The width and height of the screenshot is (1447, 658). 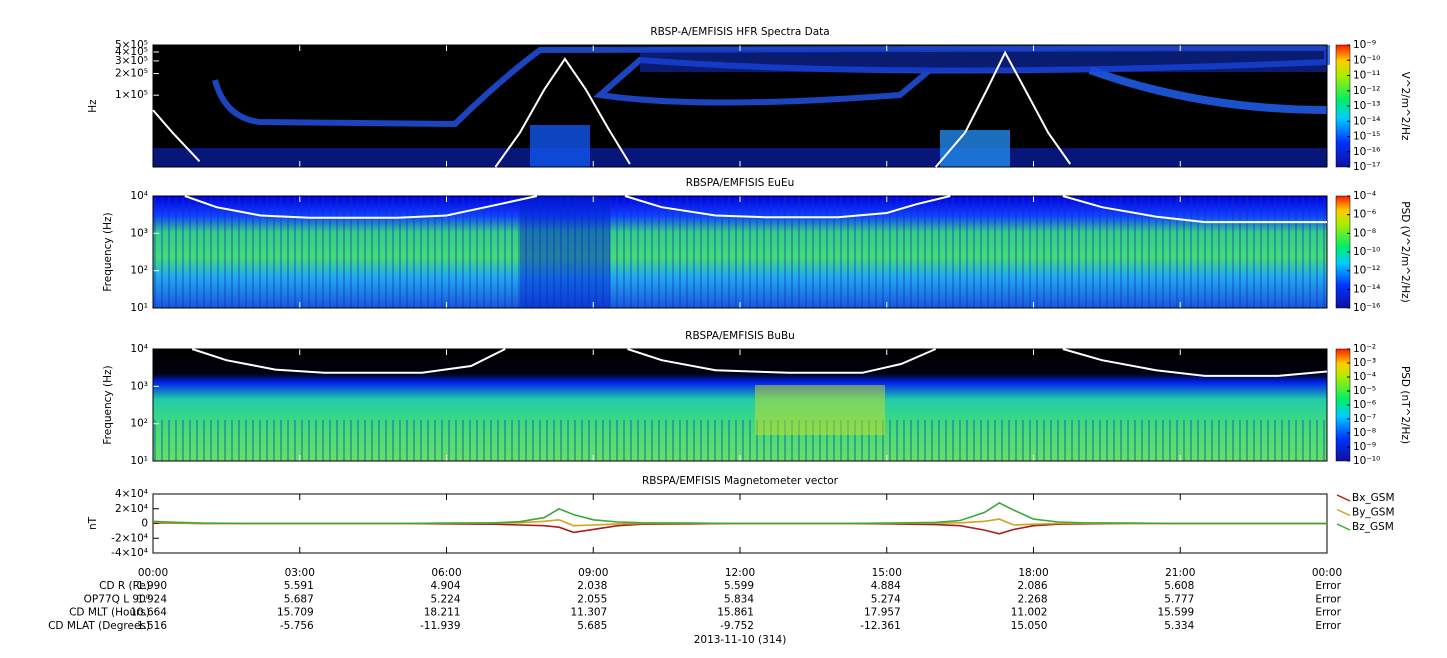 What do you see at coordinates (1366, 91) in the screenshot?
I see `colorbar-tick-label: 10⁻¹²` at bounding box center [1366, 91].